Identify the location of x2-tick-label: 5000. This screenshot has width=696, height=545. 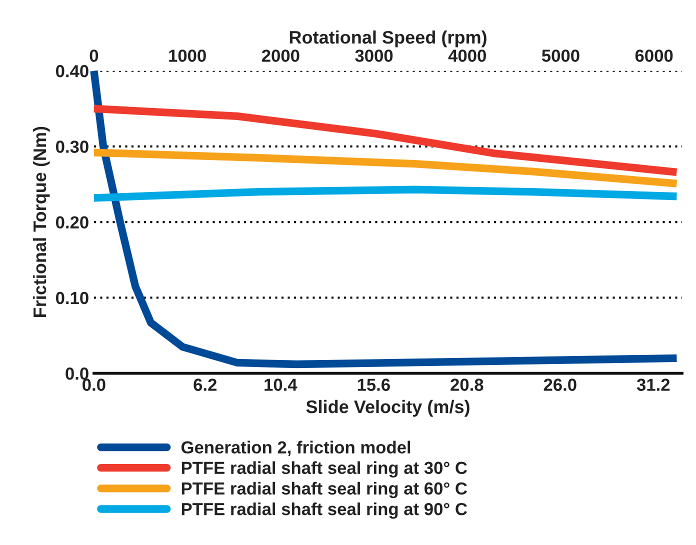
(561, 56).